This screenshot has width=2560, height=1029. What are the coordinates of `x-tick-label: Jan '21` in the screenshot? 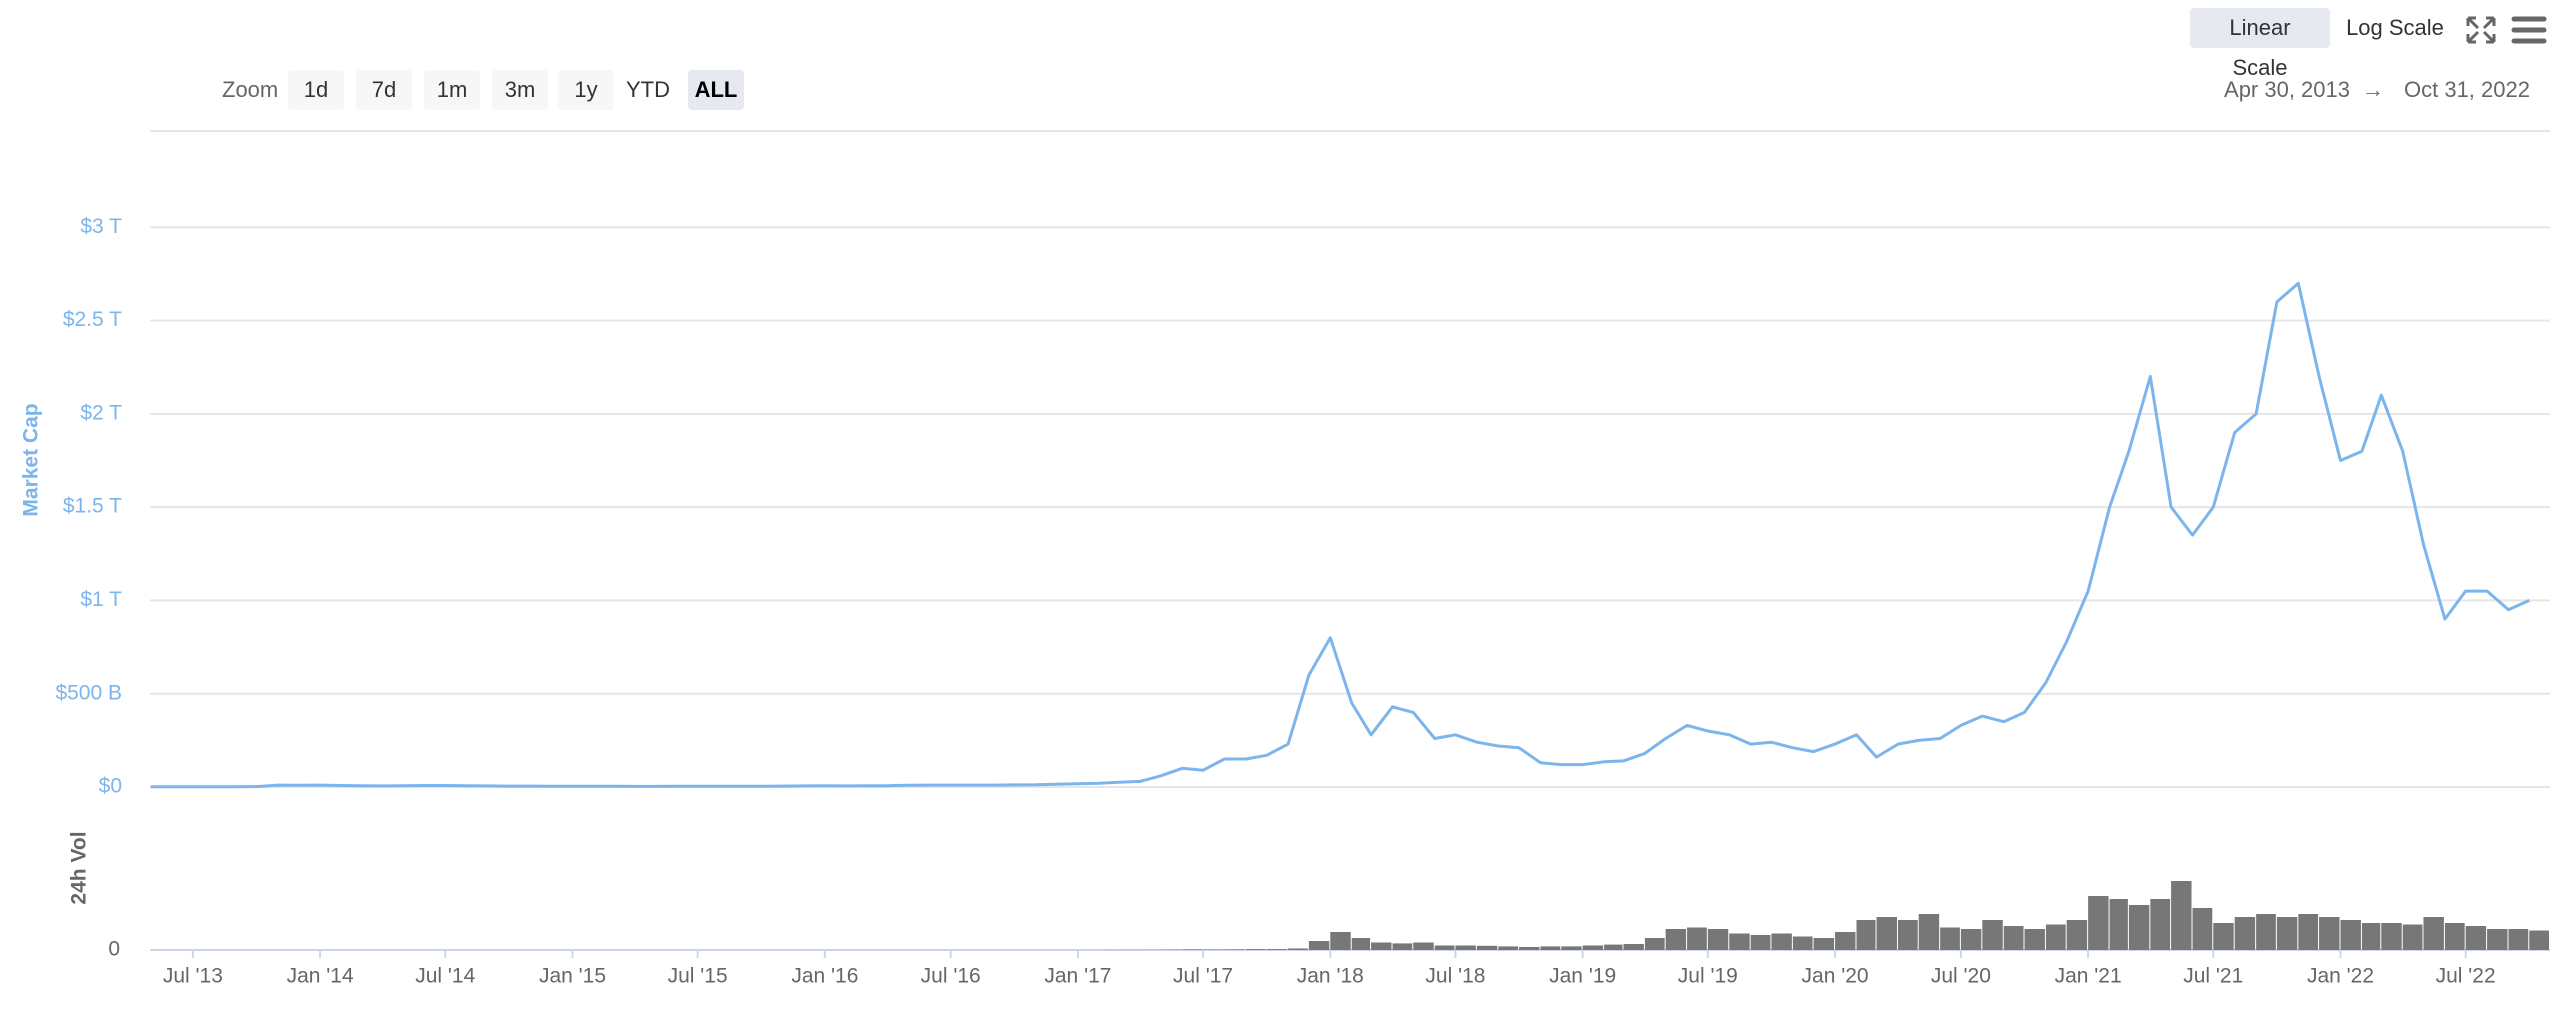 It's located at (2088, 976).